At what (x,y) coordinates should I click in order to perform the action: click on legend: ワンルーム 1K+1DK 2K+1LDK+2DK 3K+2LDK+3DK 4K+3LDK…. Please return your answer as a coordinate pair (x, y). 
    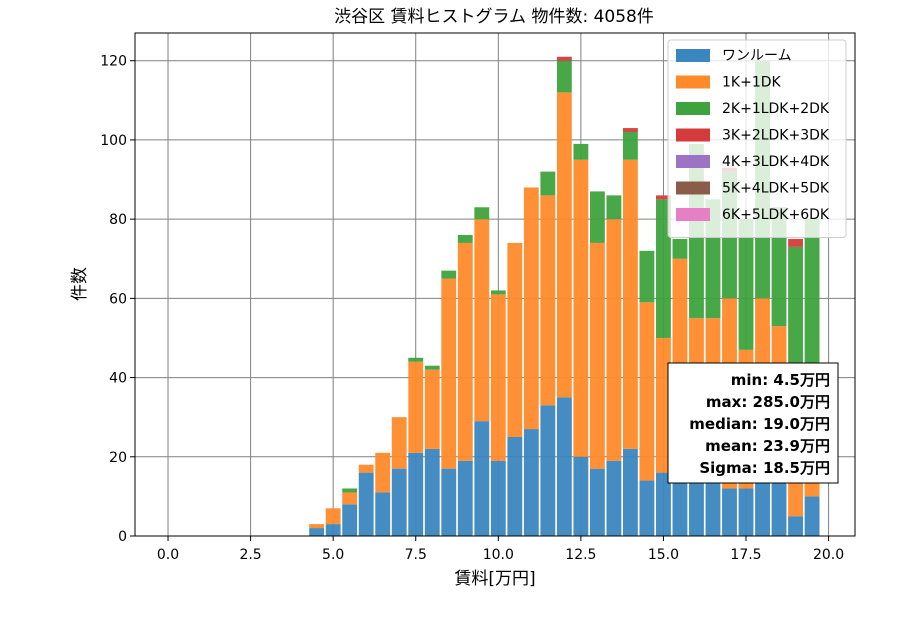
    Looking at the image, I should click on (757, 138).